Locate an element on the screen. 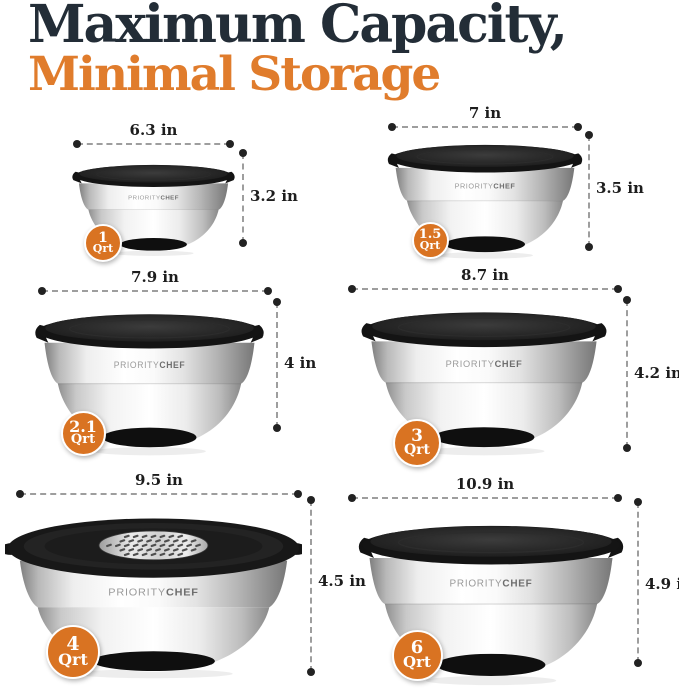  width-dimension-line-3qrt is located at coordinates (485, 289).